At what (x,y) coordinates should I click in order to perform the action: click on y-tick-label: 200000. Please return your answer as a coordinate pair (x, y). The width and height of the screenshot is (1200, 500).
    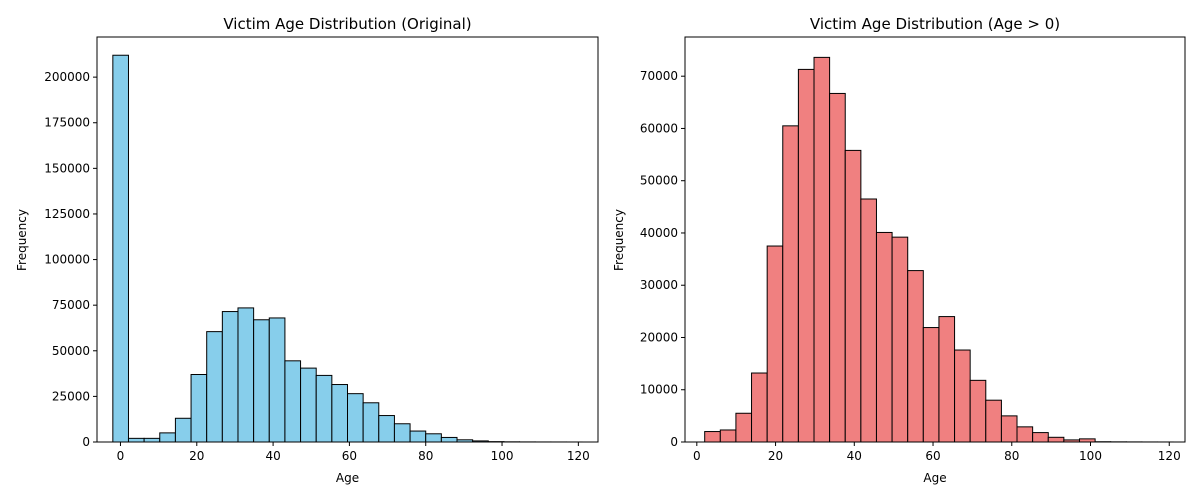
    Looking at the image, I should click on (67, 77).